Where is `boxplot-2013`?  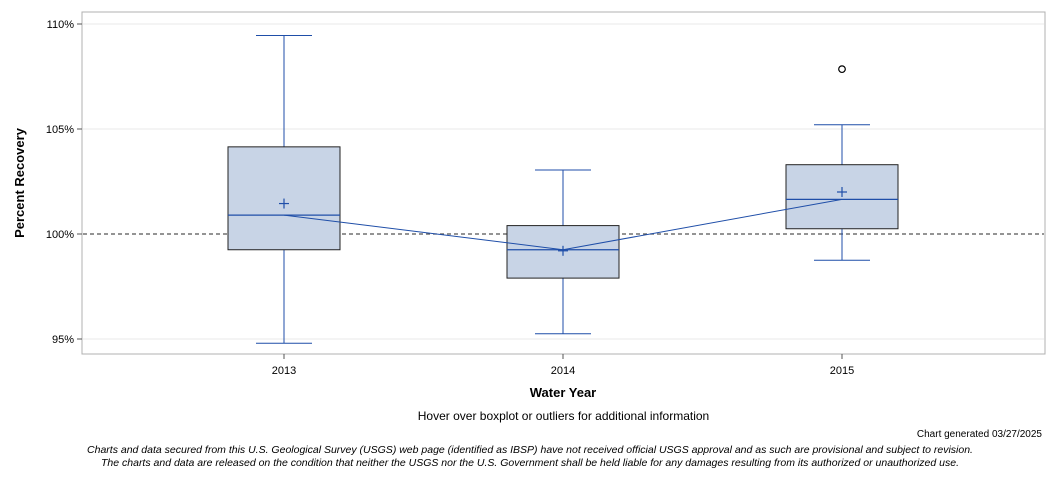
boxplot-2013 is located at coordinates (284, 189).